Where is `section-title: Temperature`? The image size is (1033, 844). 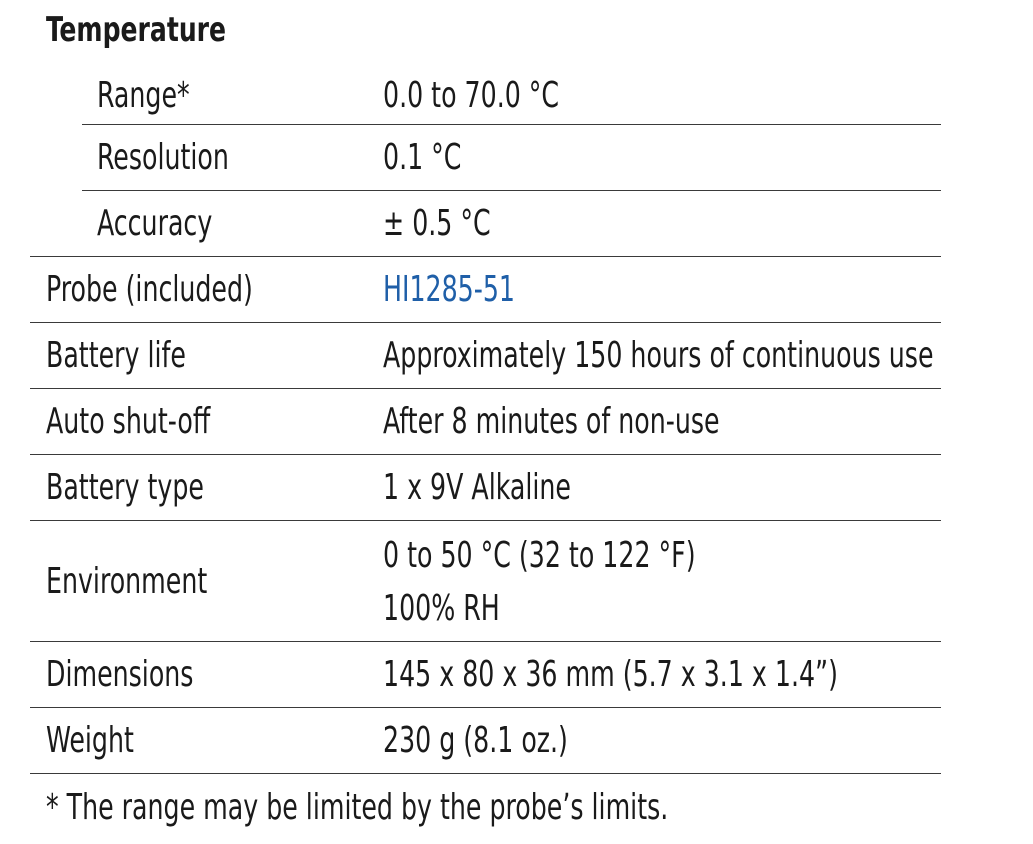 section-title: Temperature is located at coordinates (136, 30).